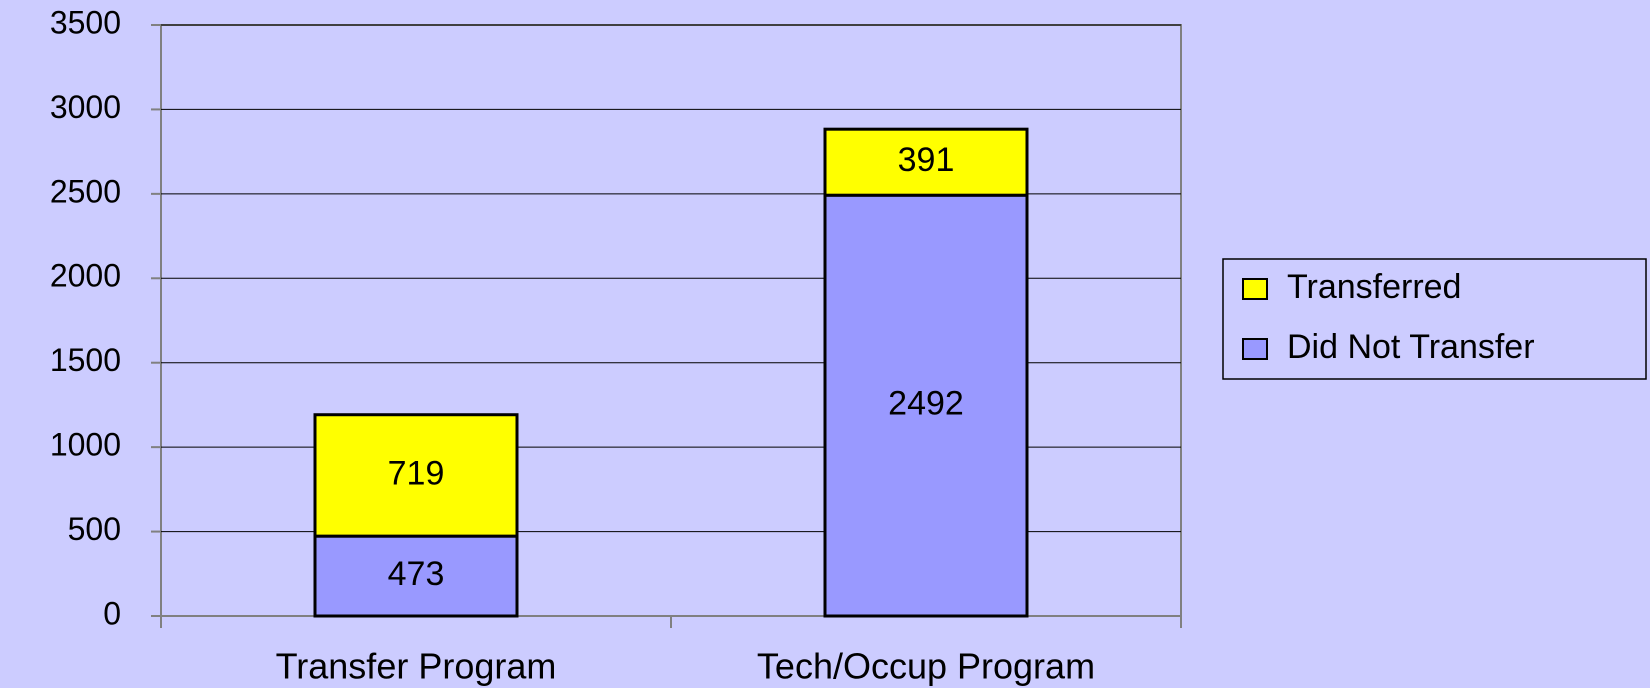 The image size is (1650, 688). I want to click on y-tick-label: 3500, so click(85, 22).